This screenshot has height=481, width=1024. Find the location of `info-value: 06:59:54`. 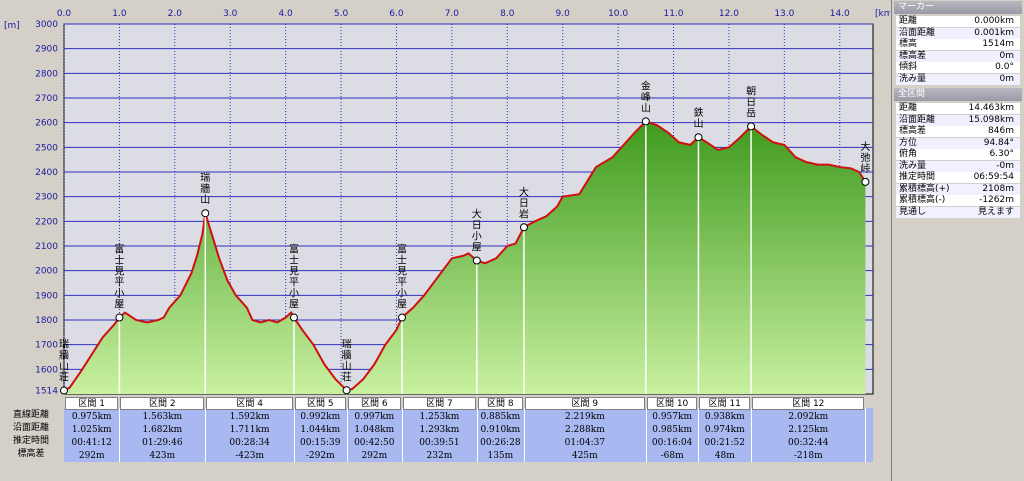

info-value: 06:59:54 is located at coordinates (993, 177).